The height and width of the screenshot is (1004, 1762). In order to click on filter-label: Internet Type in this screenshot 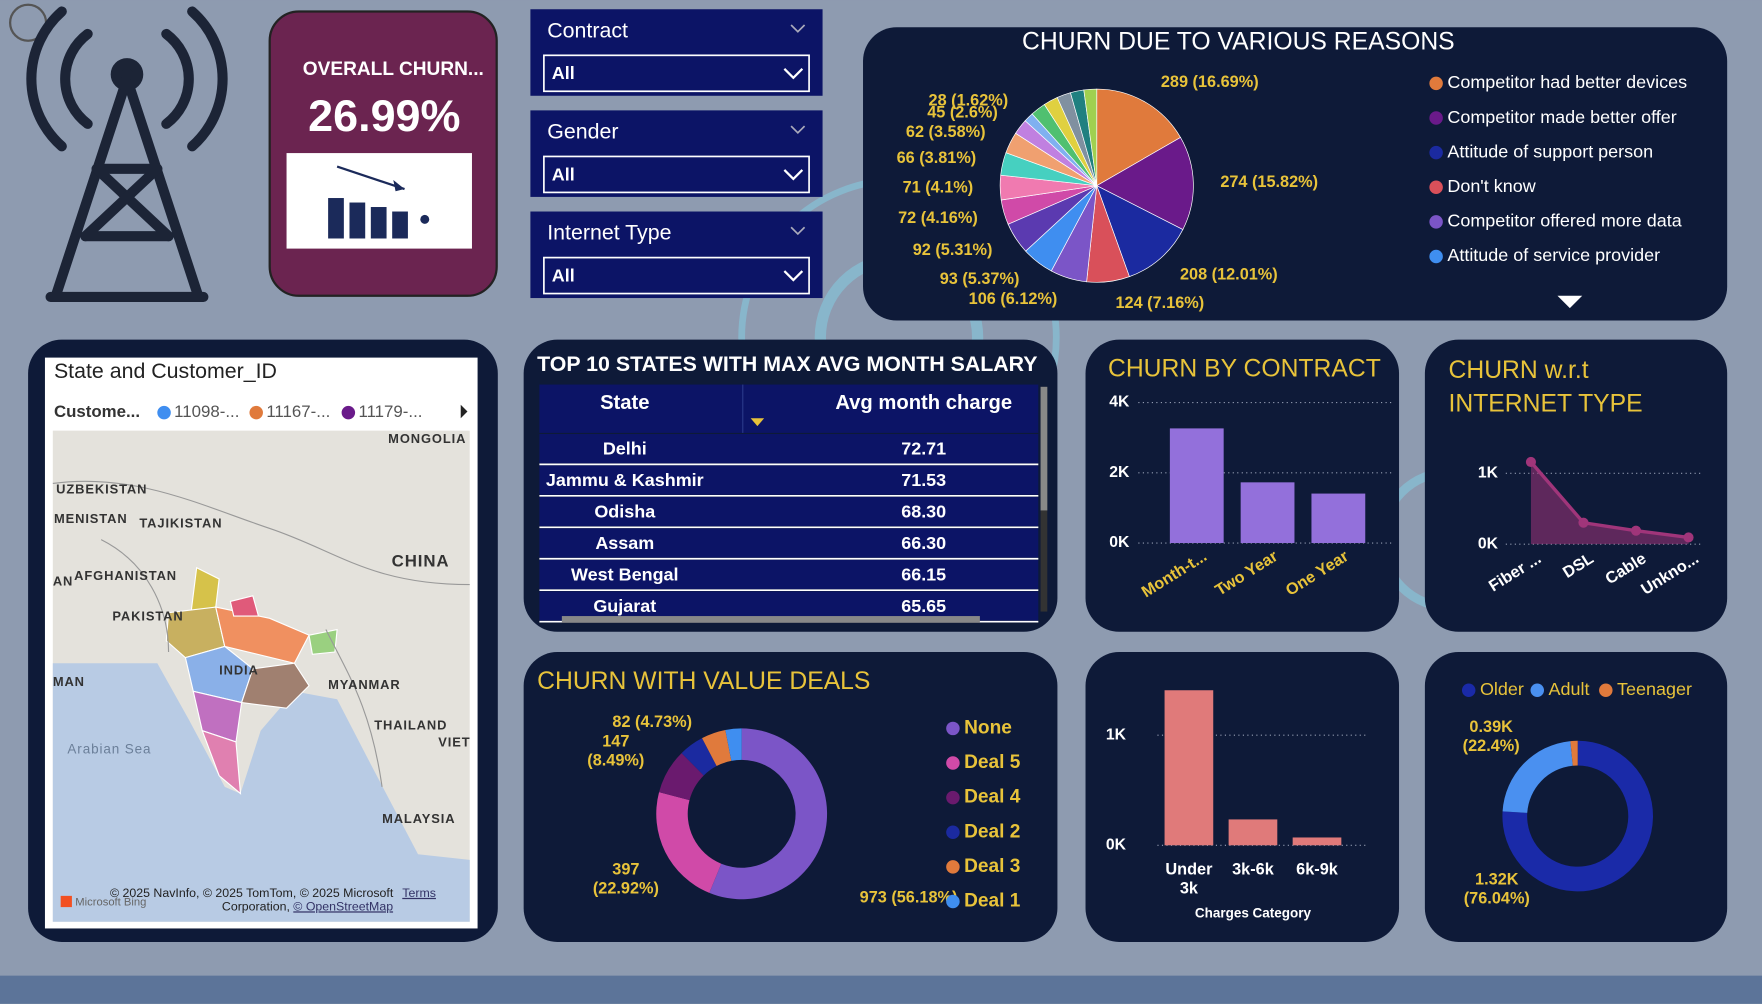, I will do `click(609, 233)`.